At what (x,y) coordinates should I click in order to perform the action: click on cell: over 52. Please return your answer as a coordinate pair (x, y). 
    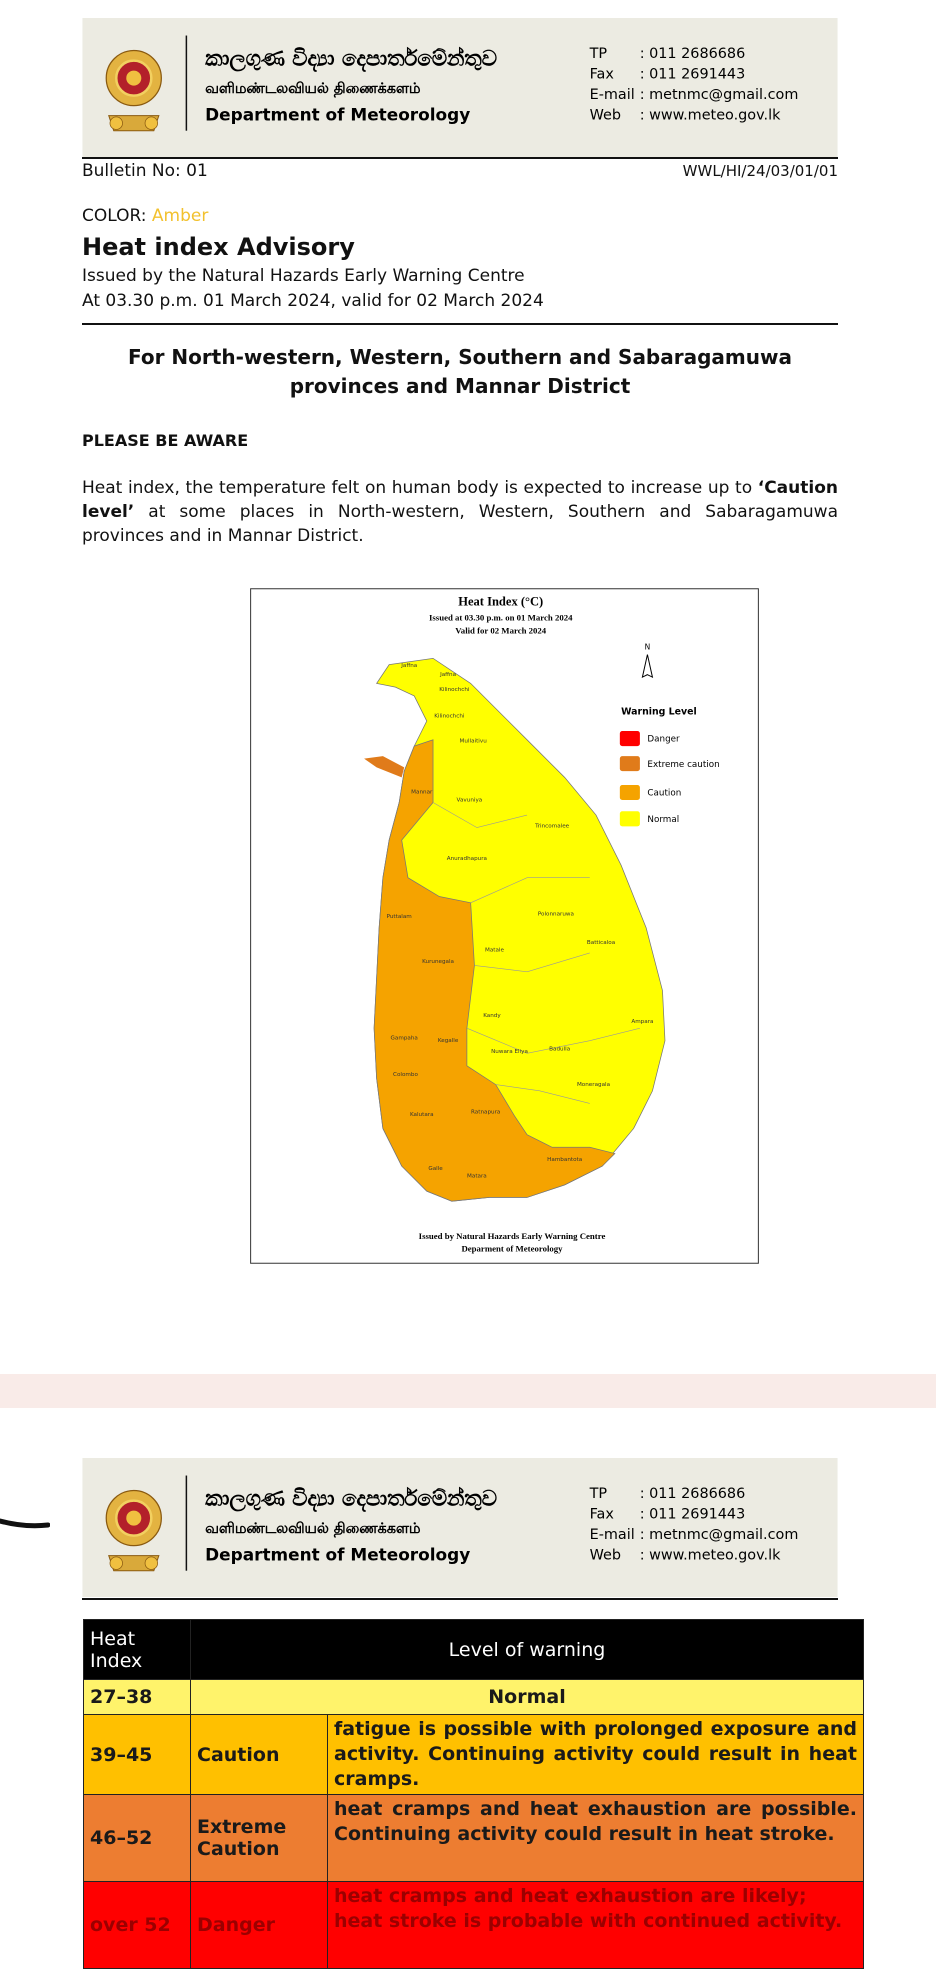
    Looking at the image, I should click on (137, 1925).